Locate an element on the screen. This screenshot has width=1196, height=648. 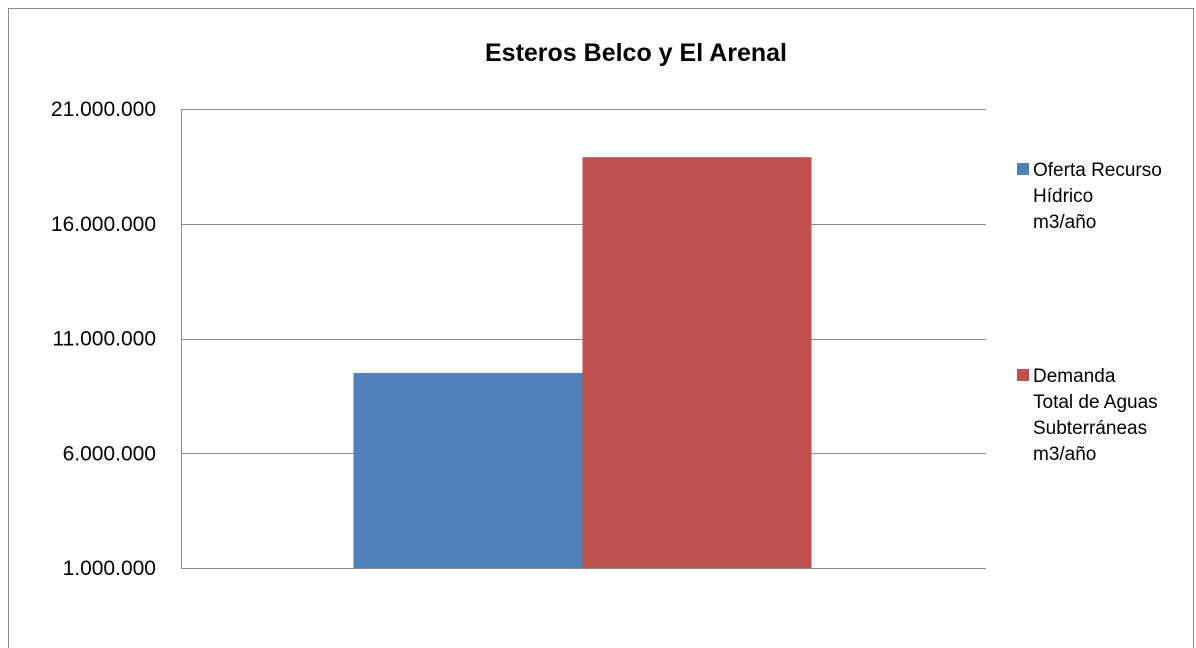
y-tick-label: 11.000.000 is located at coordinates (104, 339).